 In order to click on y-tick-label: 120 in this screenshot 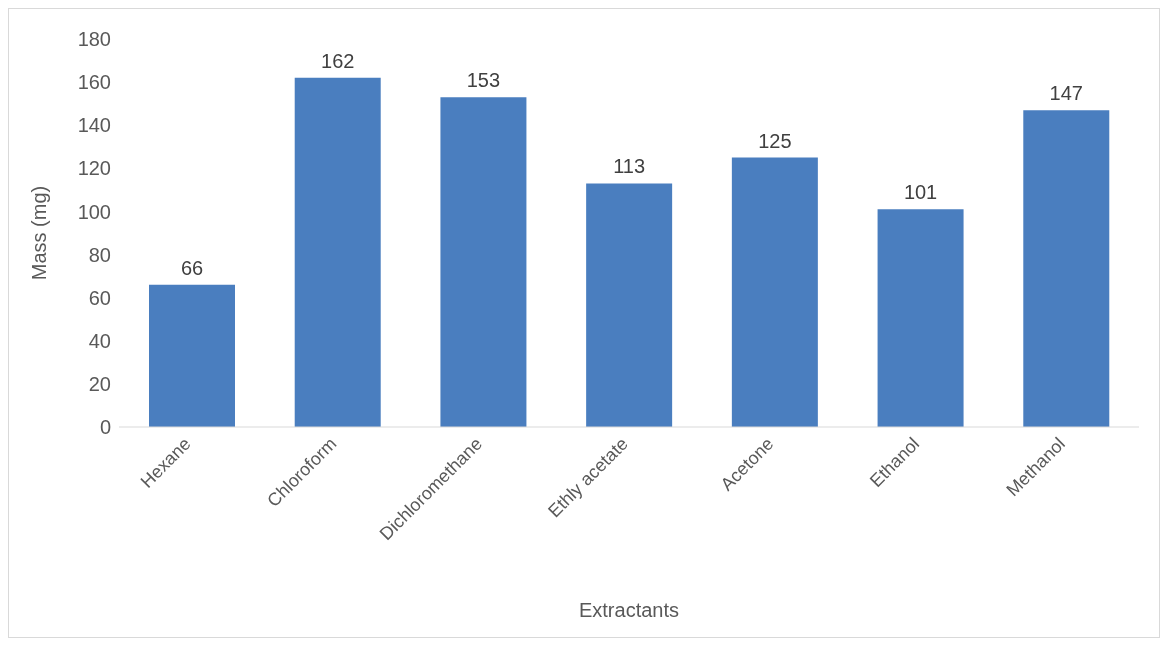, I will do `click(94, 168)`.